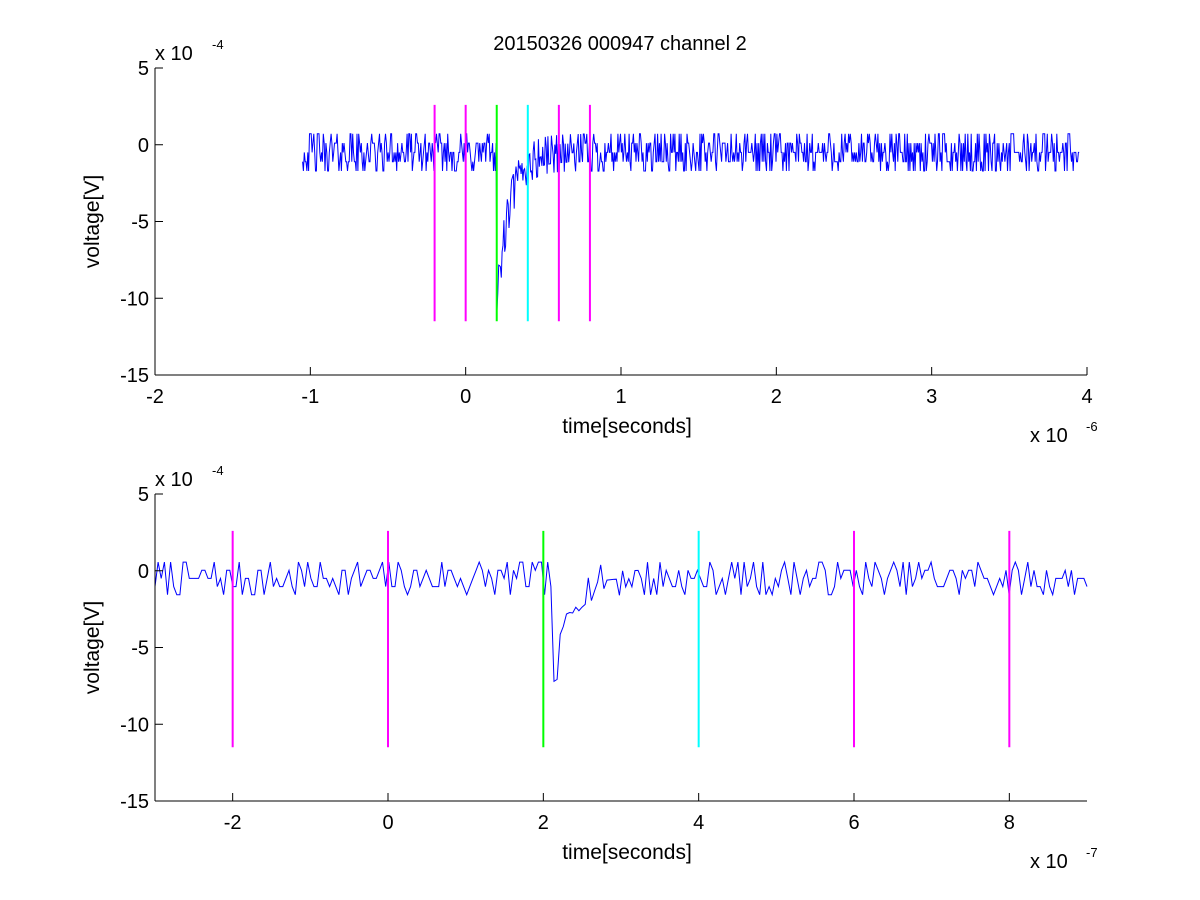 The width and height of the screenshot is (1200, 900). I want to click on x-tick-label: 3, so click(931, 397).